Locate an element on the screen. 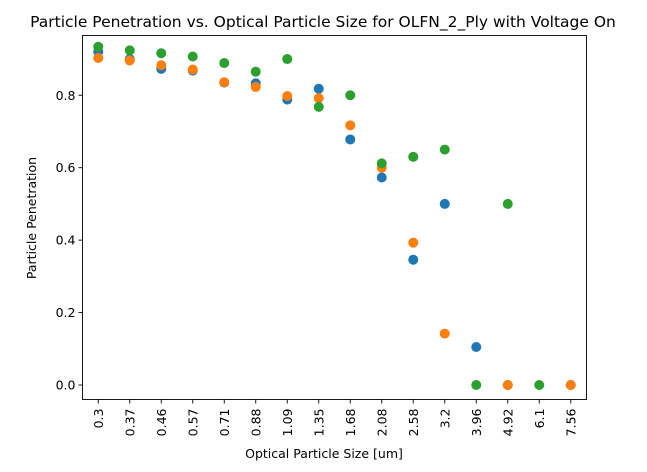  data-point-series-3-0.37 is located at coordinates (129, 50).